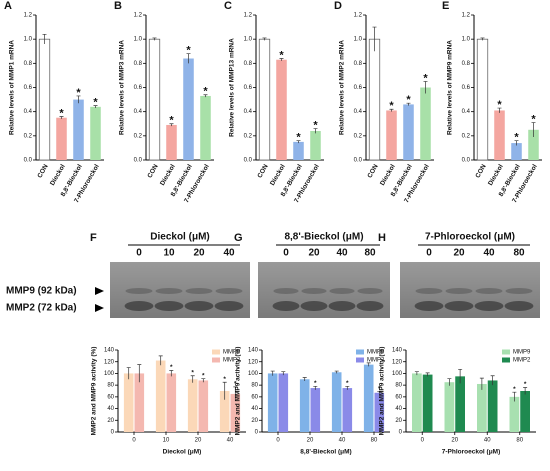 The width and height of the screenshot is (550, 471). Describe the element at coordinates (522, 353) in the screenshot. I see `legend-label: MMP9` at that location.